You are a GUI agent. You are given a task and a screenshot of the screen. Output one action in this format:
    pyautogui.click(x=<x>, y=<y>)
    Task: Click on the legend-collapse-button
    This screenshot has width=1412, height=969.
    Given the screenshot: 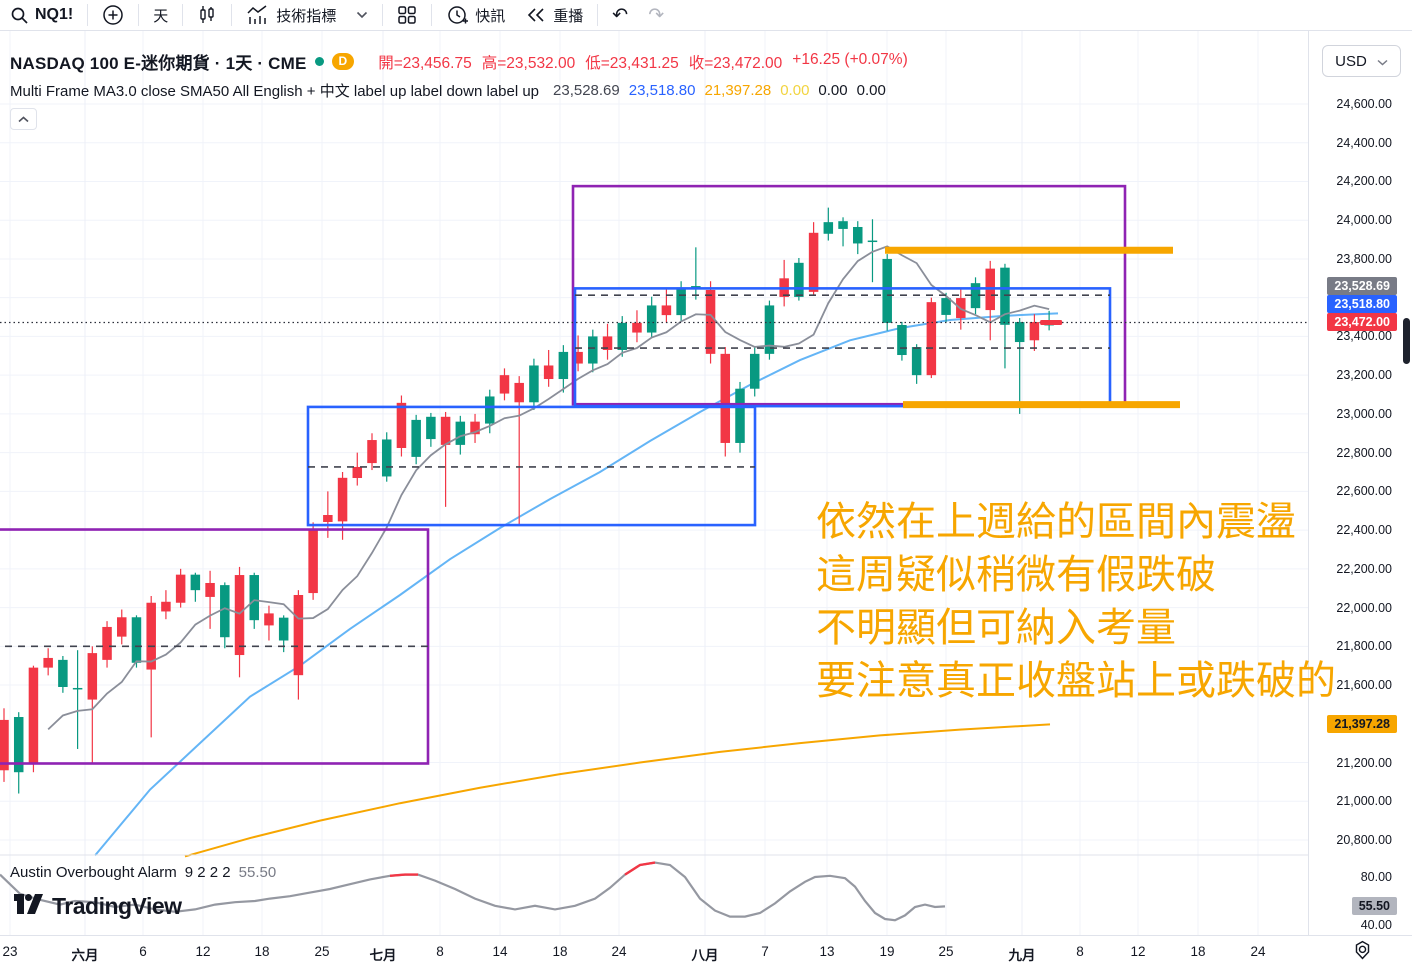 What is the action you would take?
    pyautogui.click(x=23, y=119)
    